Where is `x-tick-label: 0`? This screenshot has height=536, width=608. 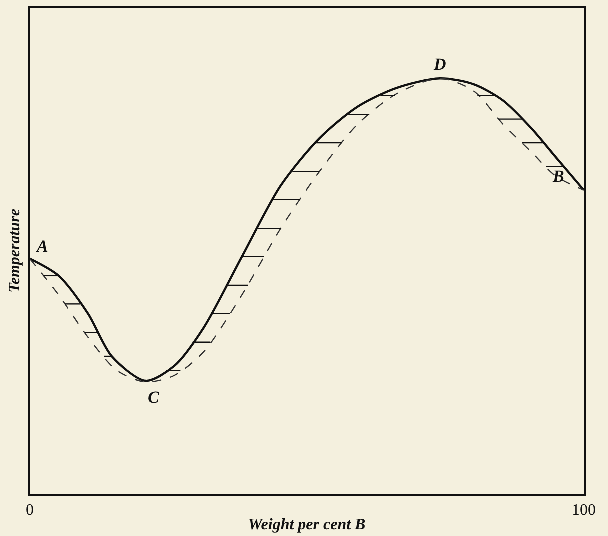
x-tick-label: 0 is located at coordinates (30, 511).